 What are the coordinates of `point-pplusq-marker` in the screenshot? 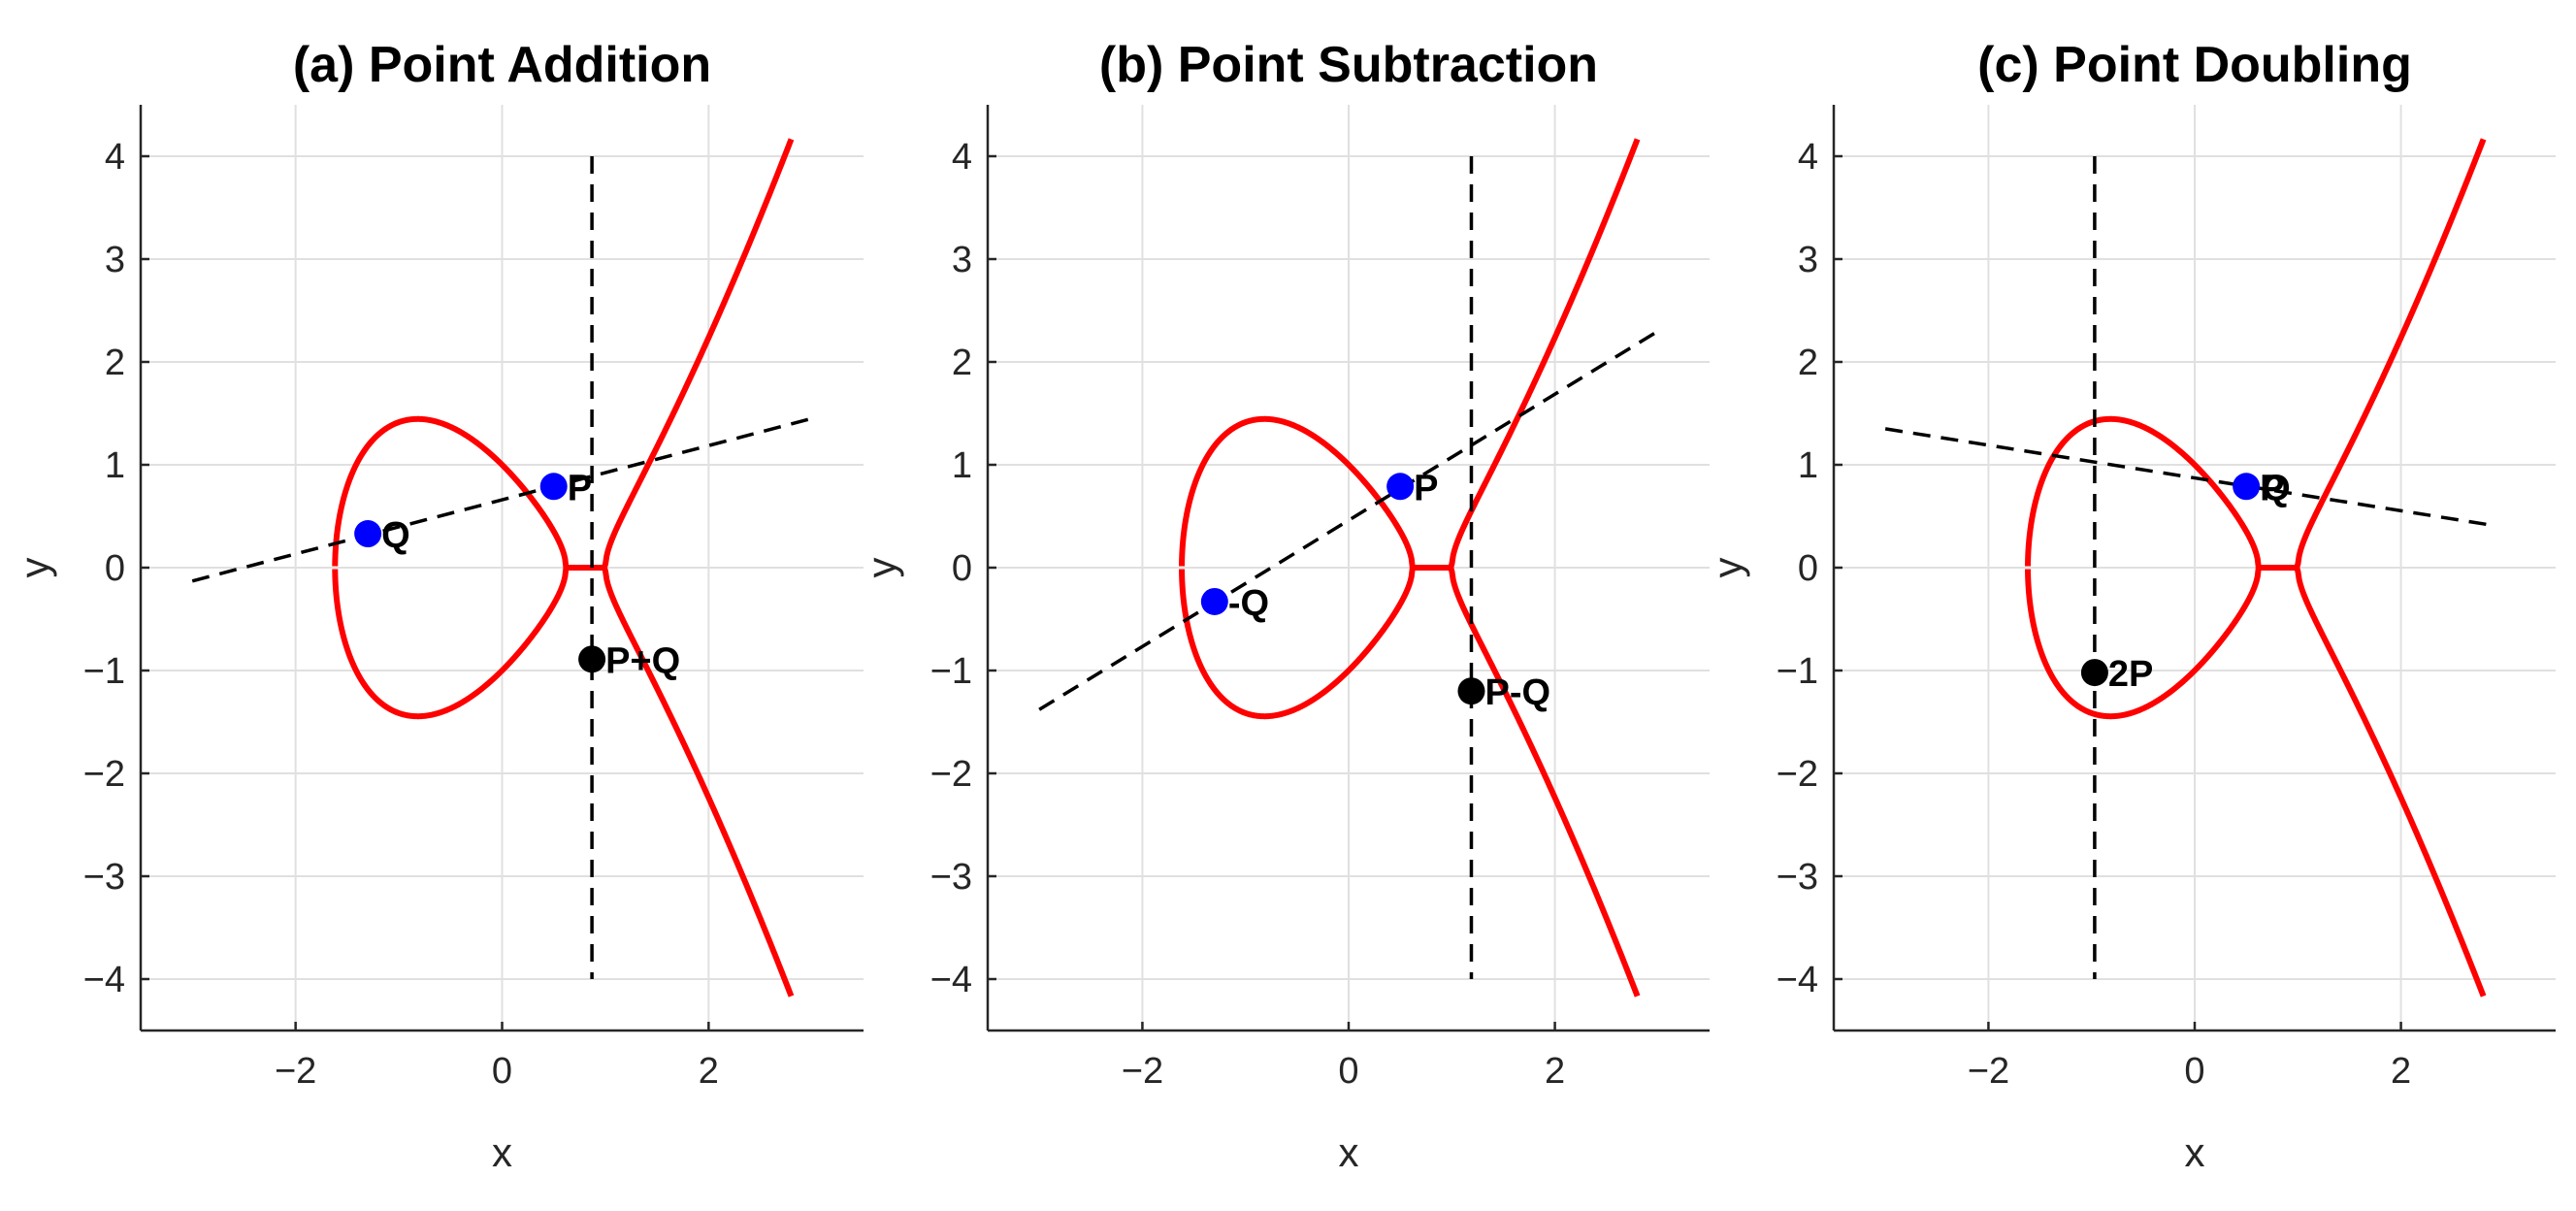 It's located at (592, 659).